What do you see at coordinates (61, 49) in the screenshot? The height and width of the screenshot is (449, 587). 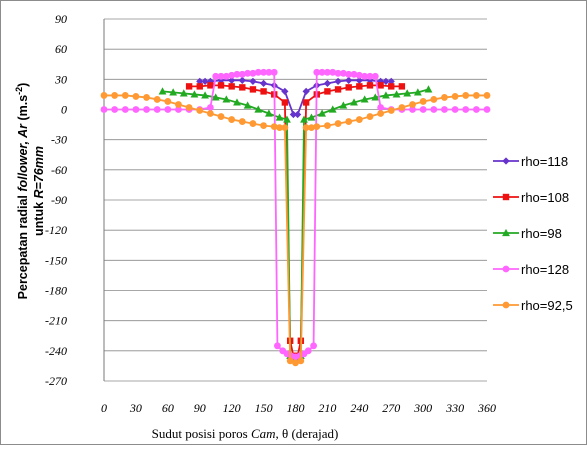 I see `y-tick-label: 60` at bounding box center [61, 49].